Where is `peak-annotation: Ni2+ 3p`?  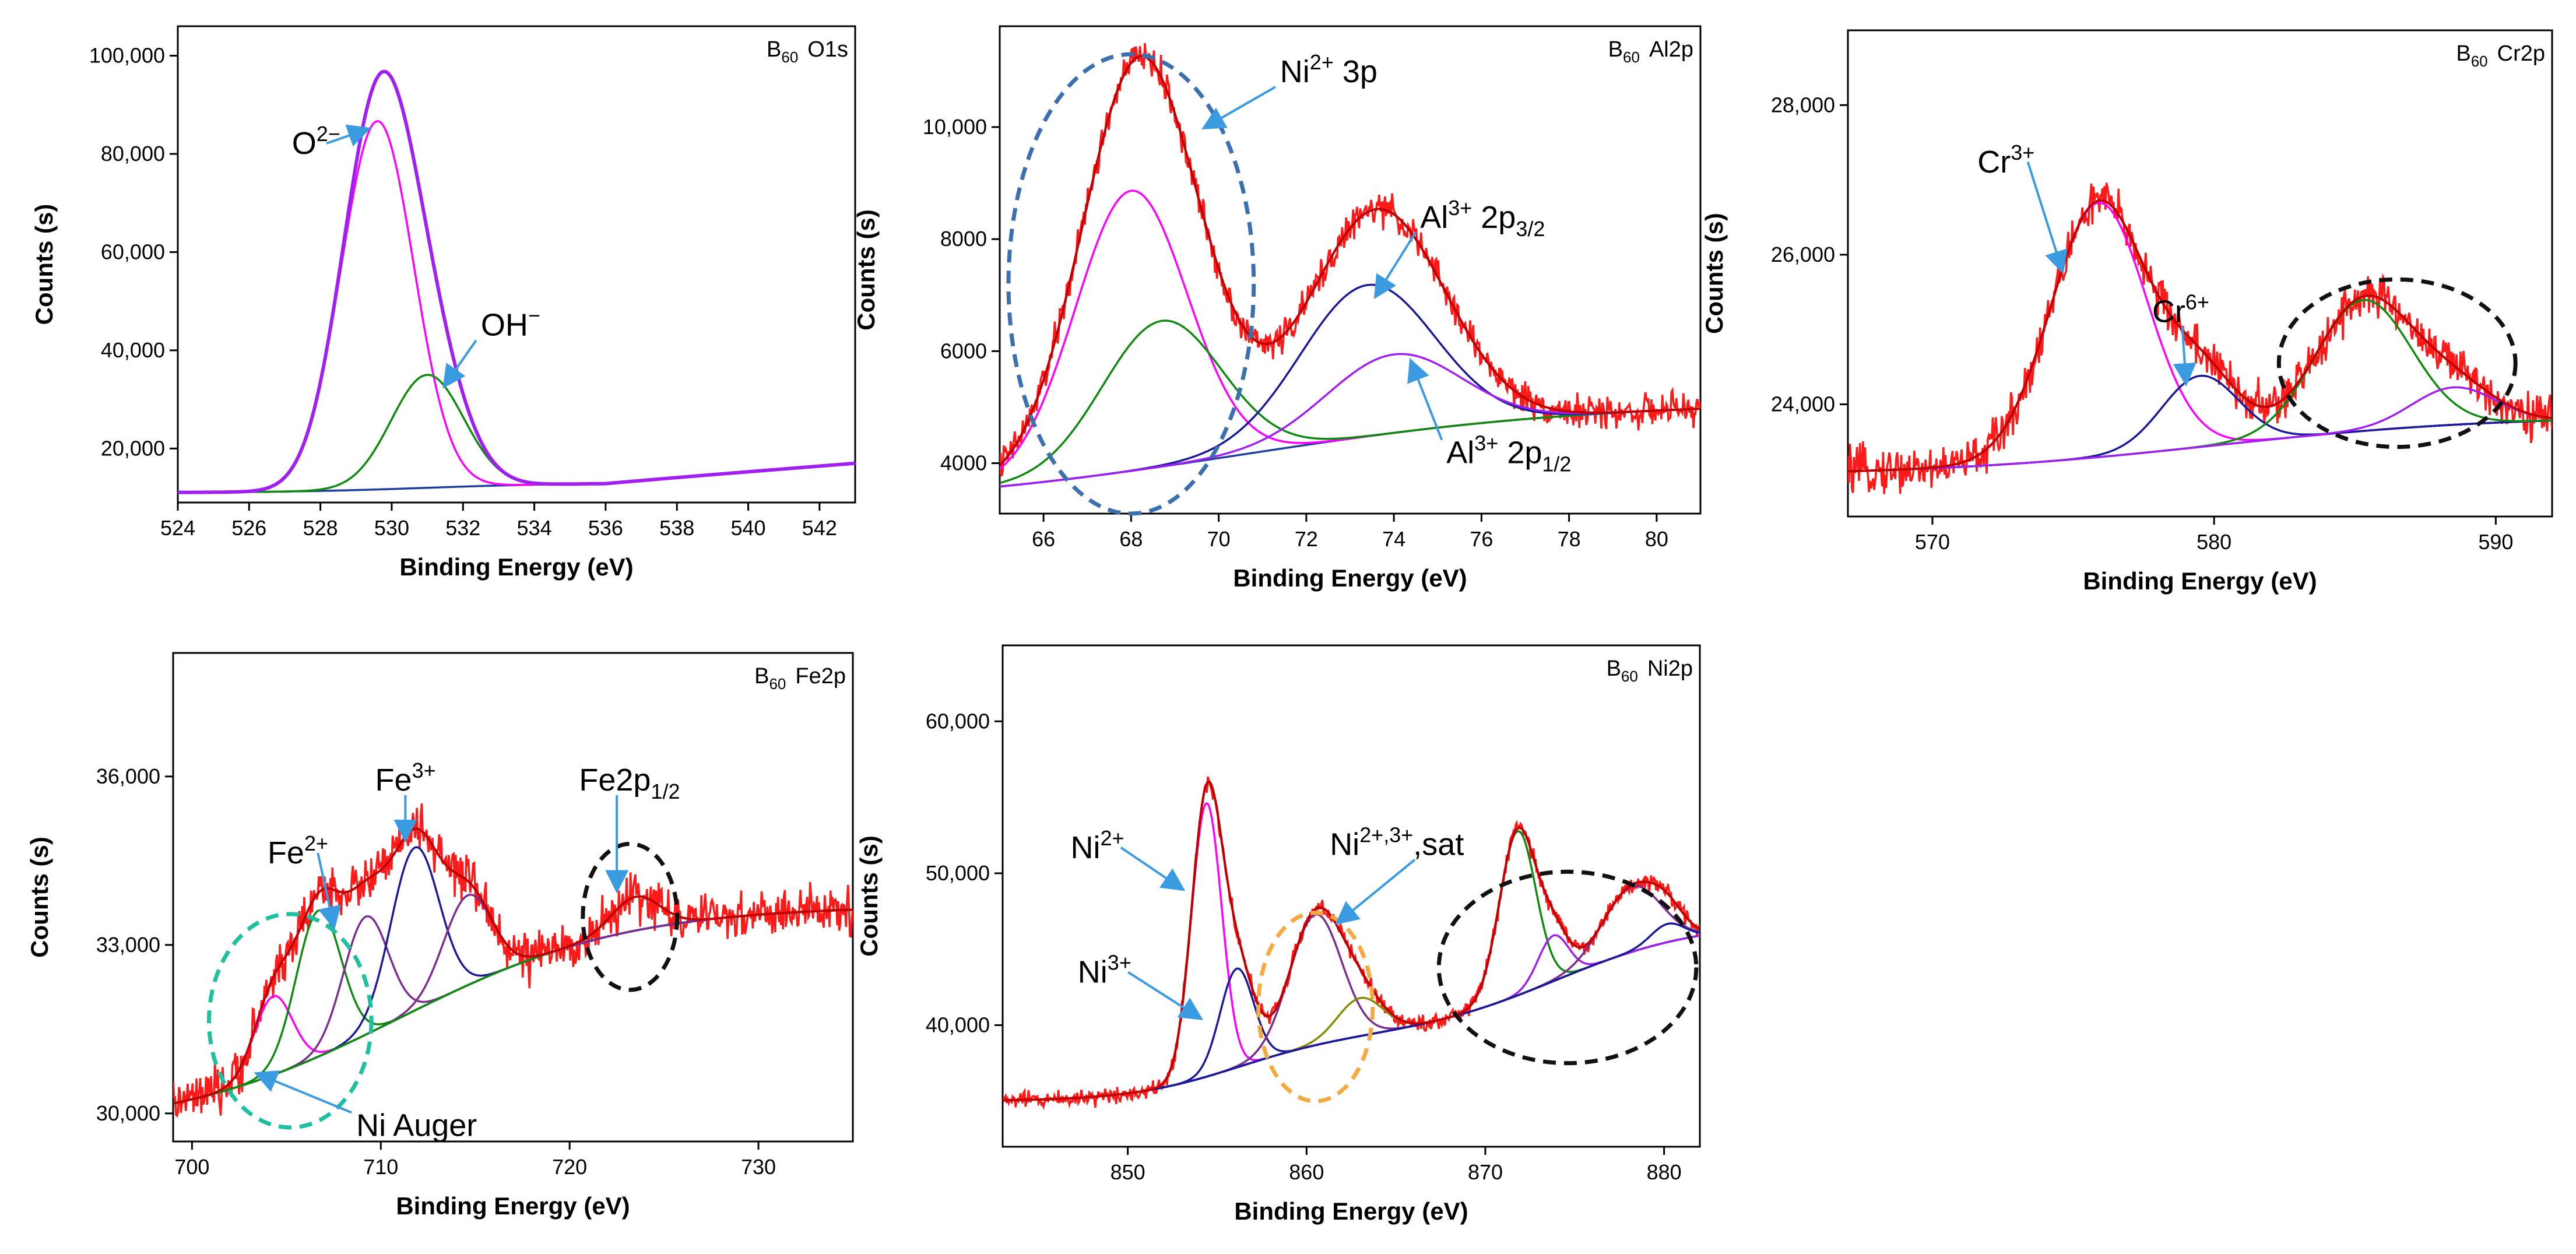 peak-annotation: Ni2+ 3p is located at coordinates (1328, 69).